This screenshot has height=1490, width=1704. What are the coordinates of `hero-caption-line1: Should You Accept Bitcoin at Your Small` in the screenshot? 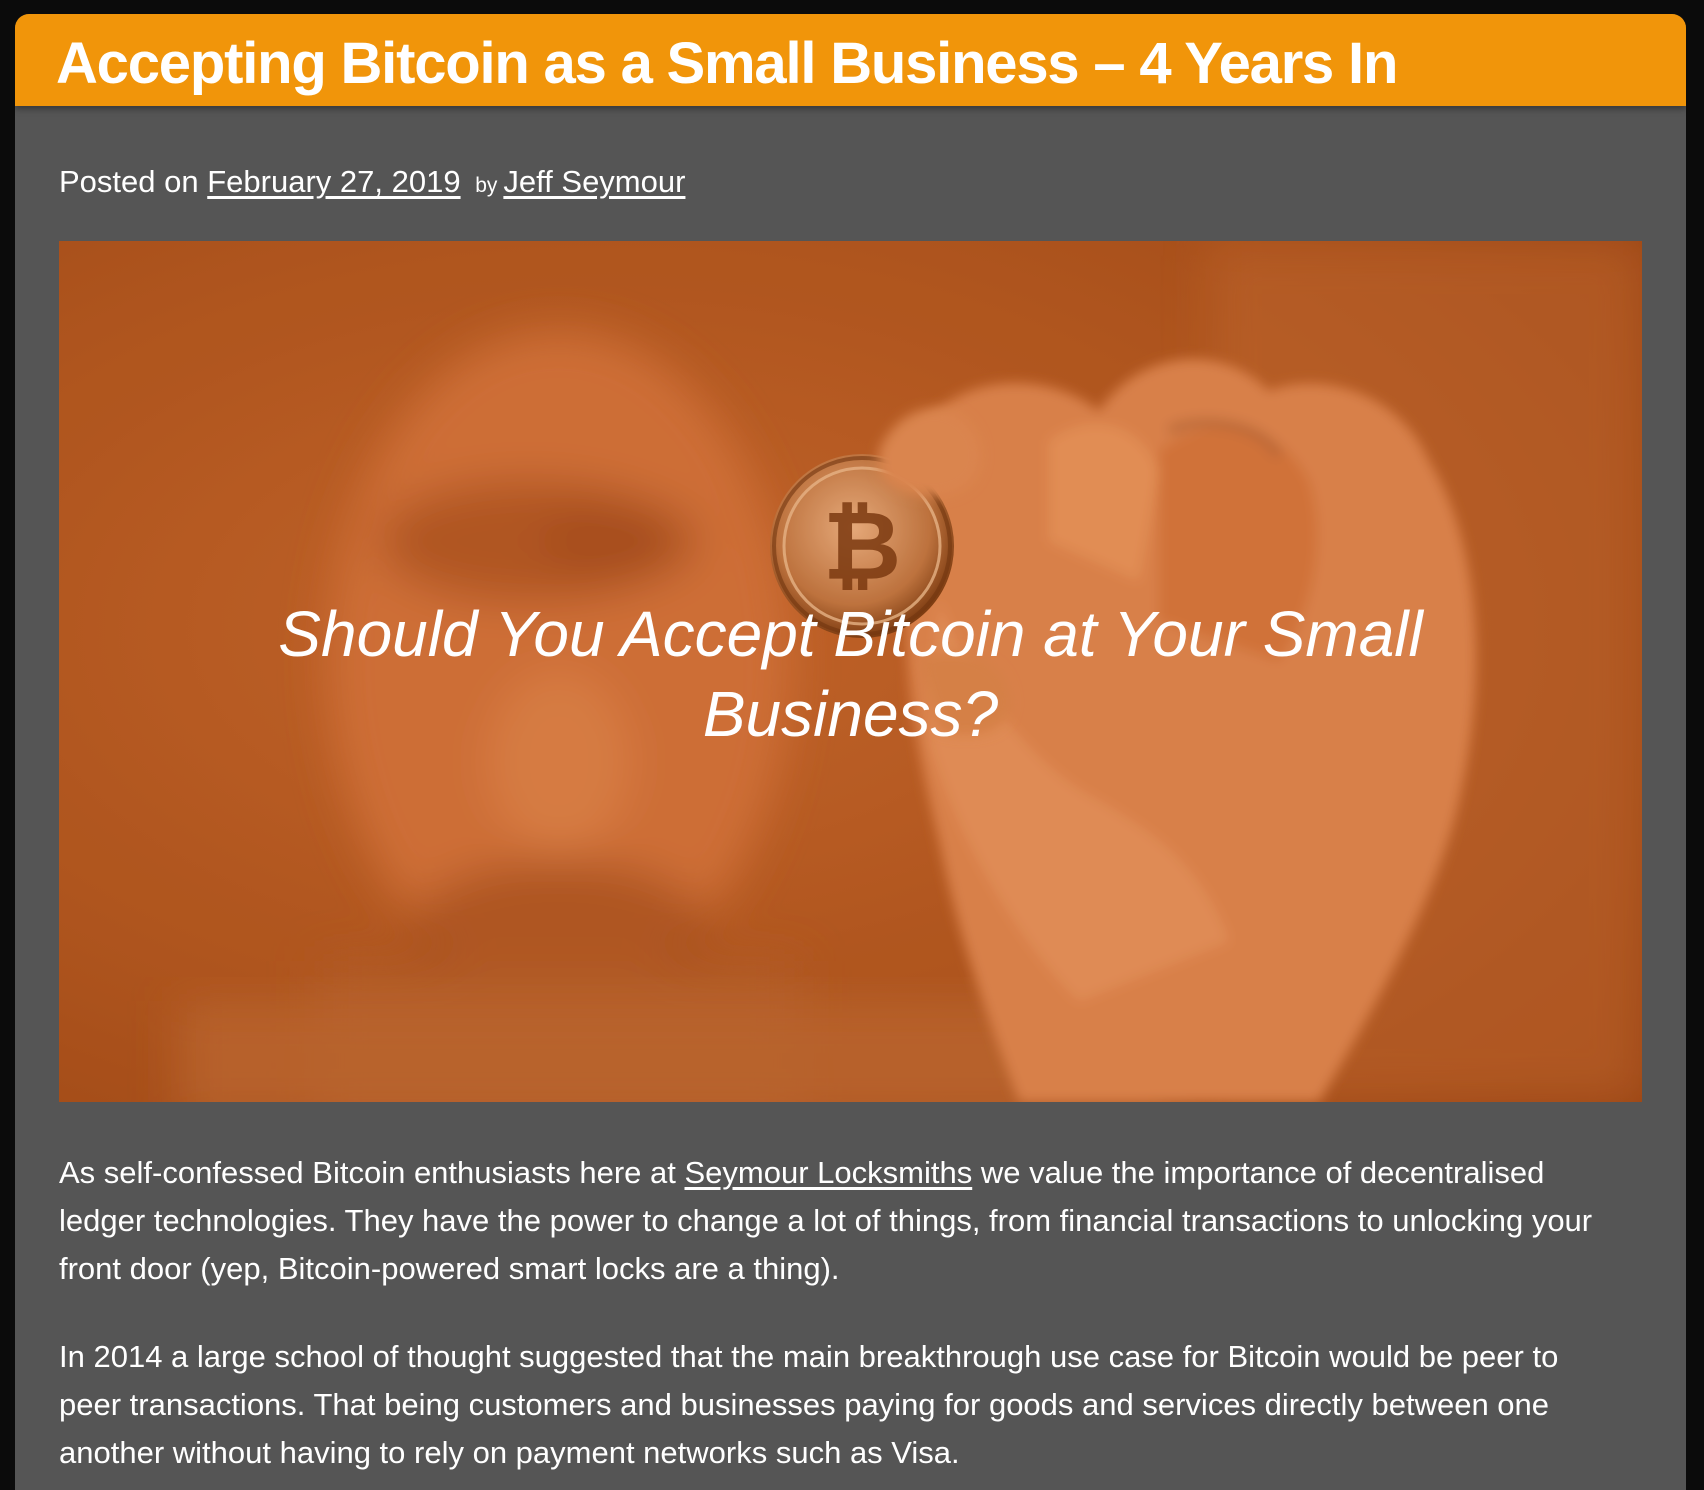 It's located at (850, 634).